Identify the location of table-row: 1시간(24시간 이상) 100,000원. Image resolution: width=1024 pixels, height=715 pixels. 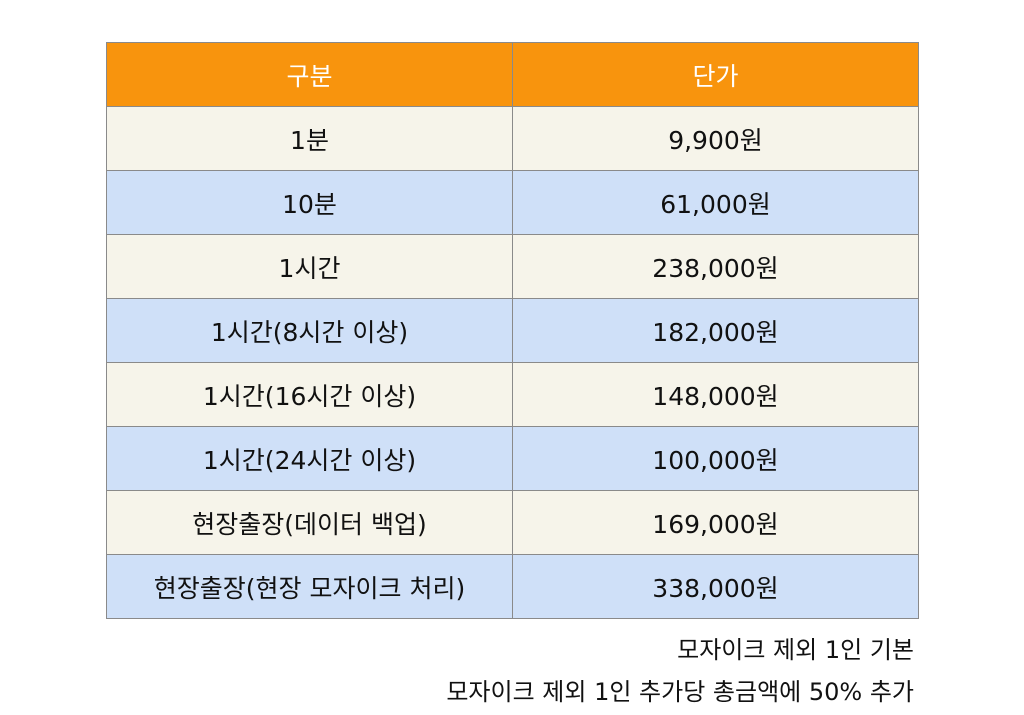
(512, 458).